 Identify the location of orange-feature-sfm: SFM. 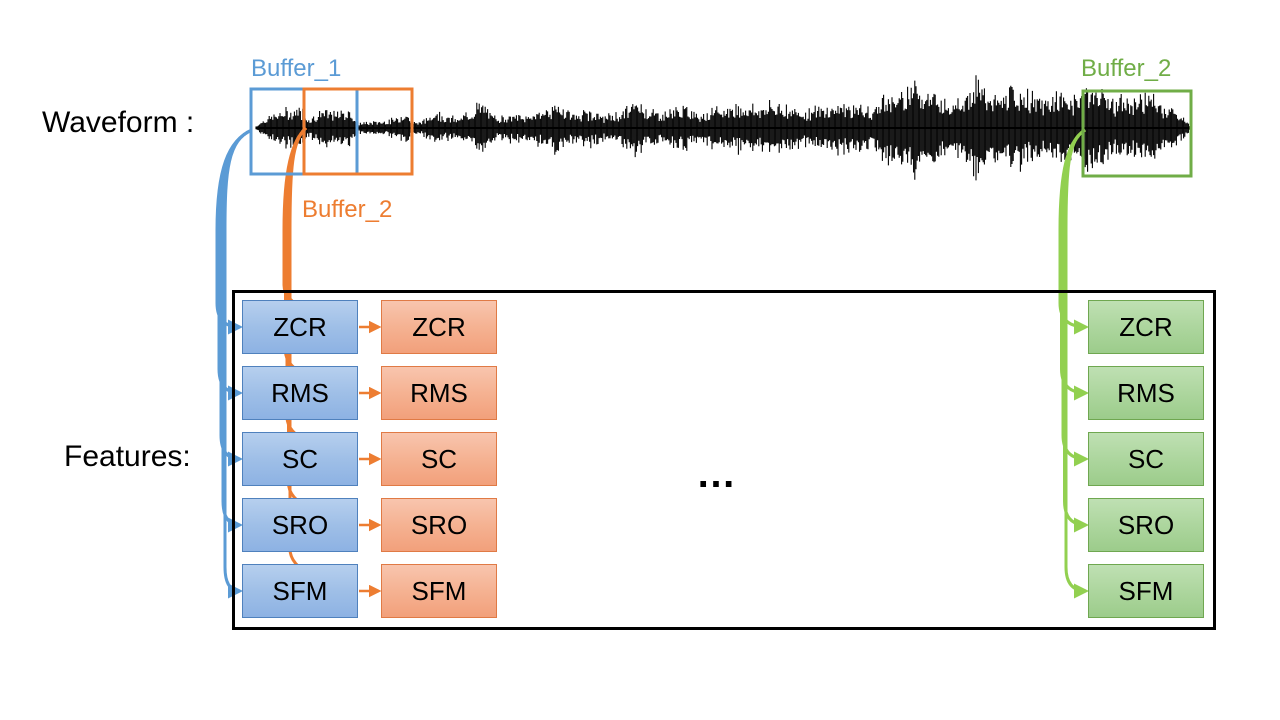
(439, 591).